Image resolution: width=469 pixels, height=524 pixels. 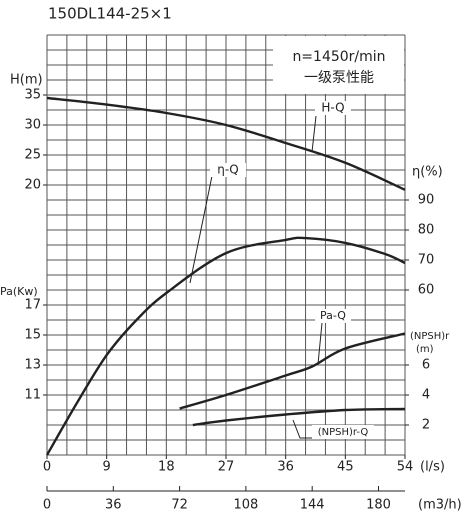 I want to click on x-tick-label: 27, so click(x=226, y=467).